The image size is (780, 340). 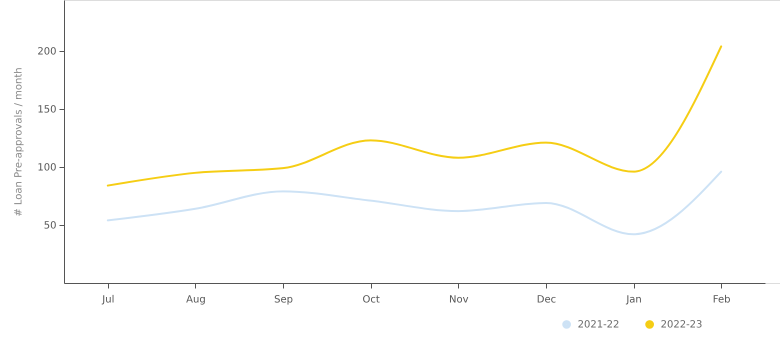 What do you see at coordinates (371, 300) in the screenshot?
I see `x-tick-label: Oct` at bounding box center [371, 300].